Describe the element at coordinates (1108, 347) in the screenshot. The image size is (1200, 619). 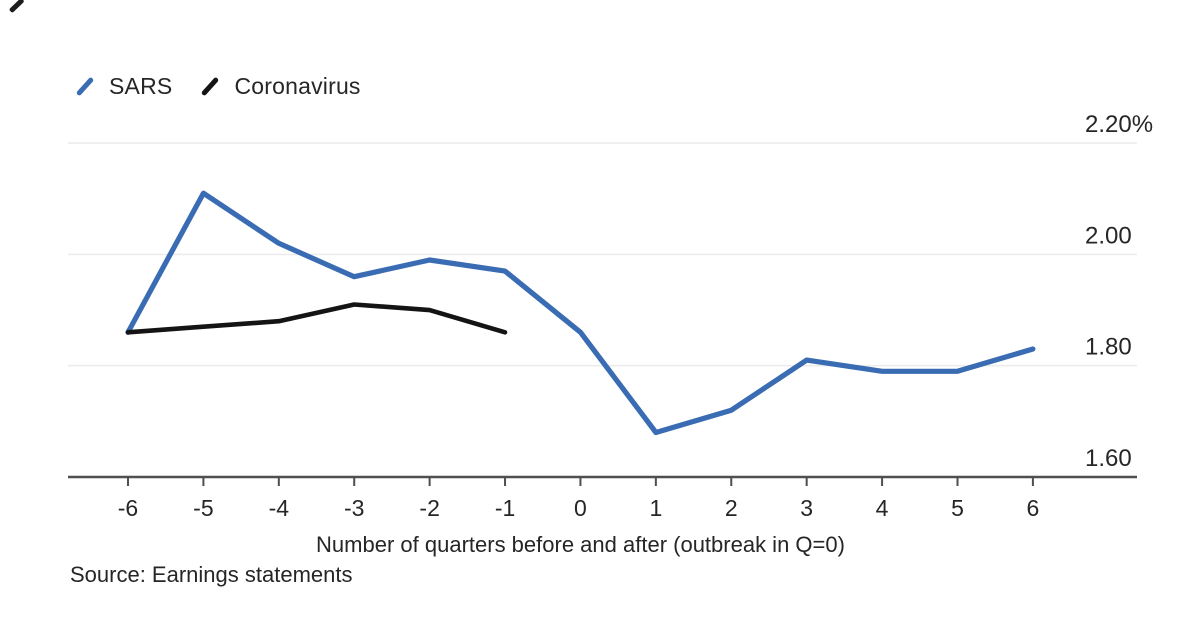
I see `y-tick-label: 1.80` at that location.